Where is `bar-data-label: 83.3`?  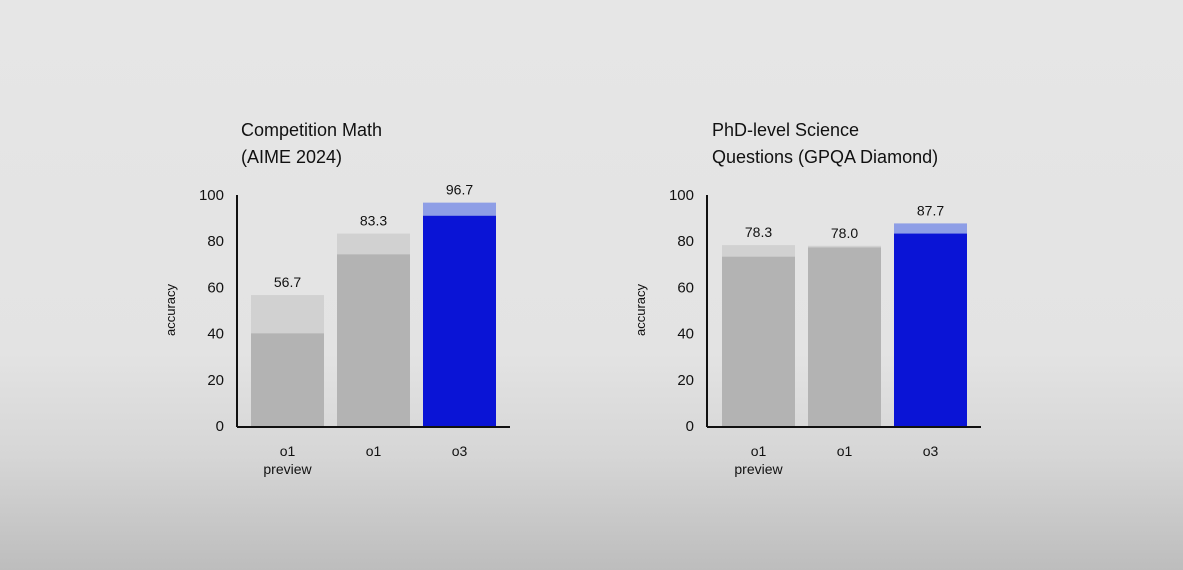 bar-data-label: 83.3 is located at coordinates (373, 221).